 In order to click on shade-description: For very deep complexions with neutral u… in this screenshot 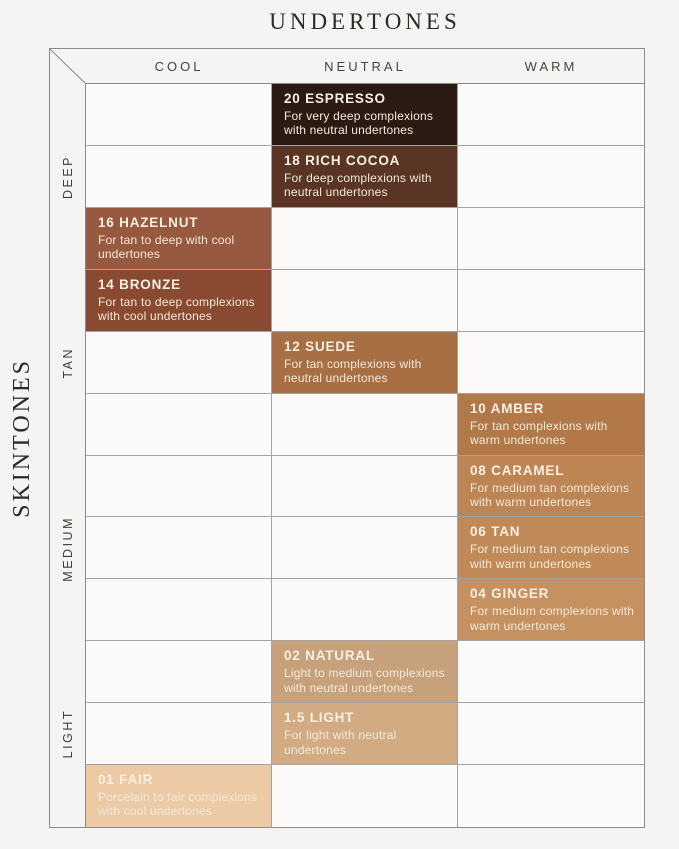, I will do `click(359, 123)`.